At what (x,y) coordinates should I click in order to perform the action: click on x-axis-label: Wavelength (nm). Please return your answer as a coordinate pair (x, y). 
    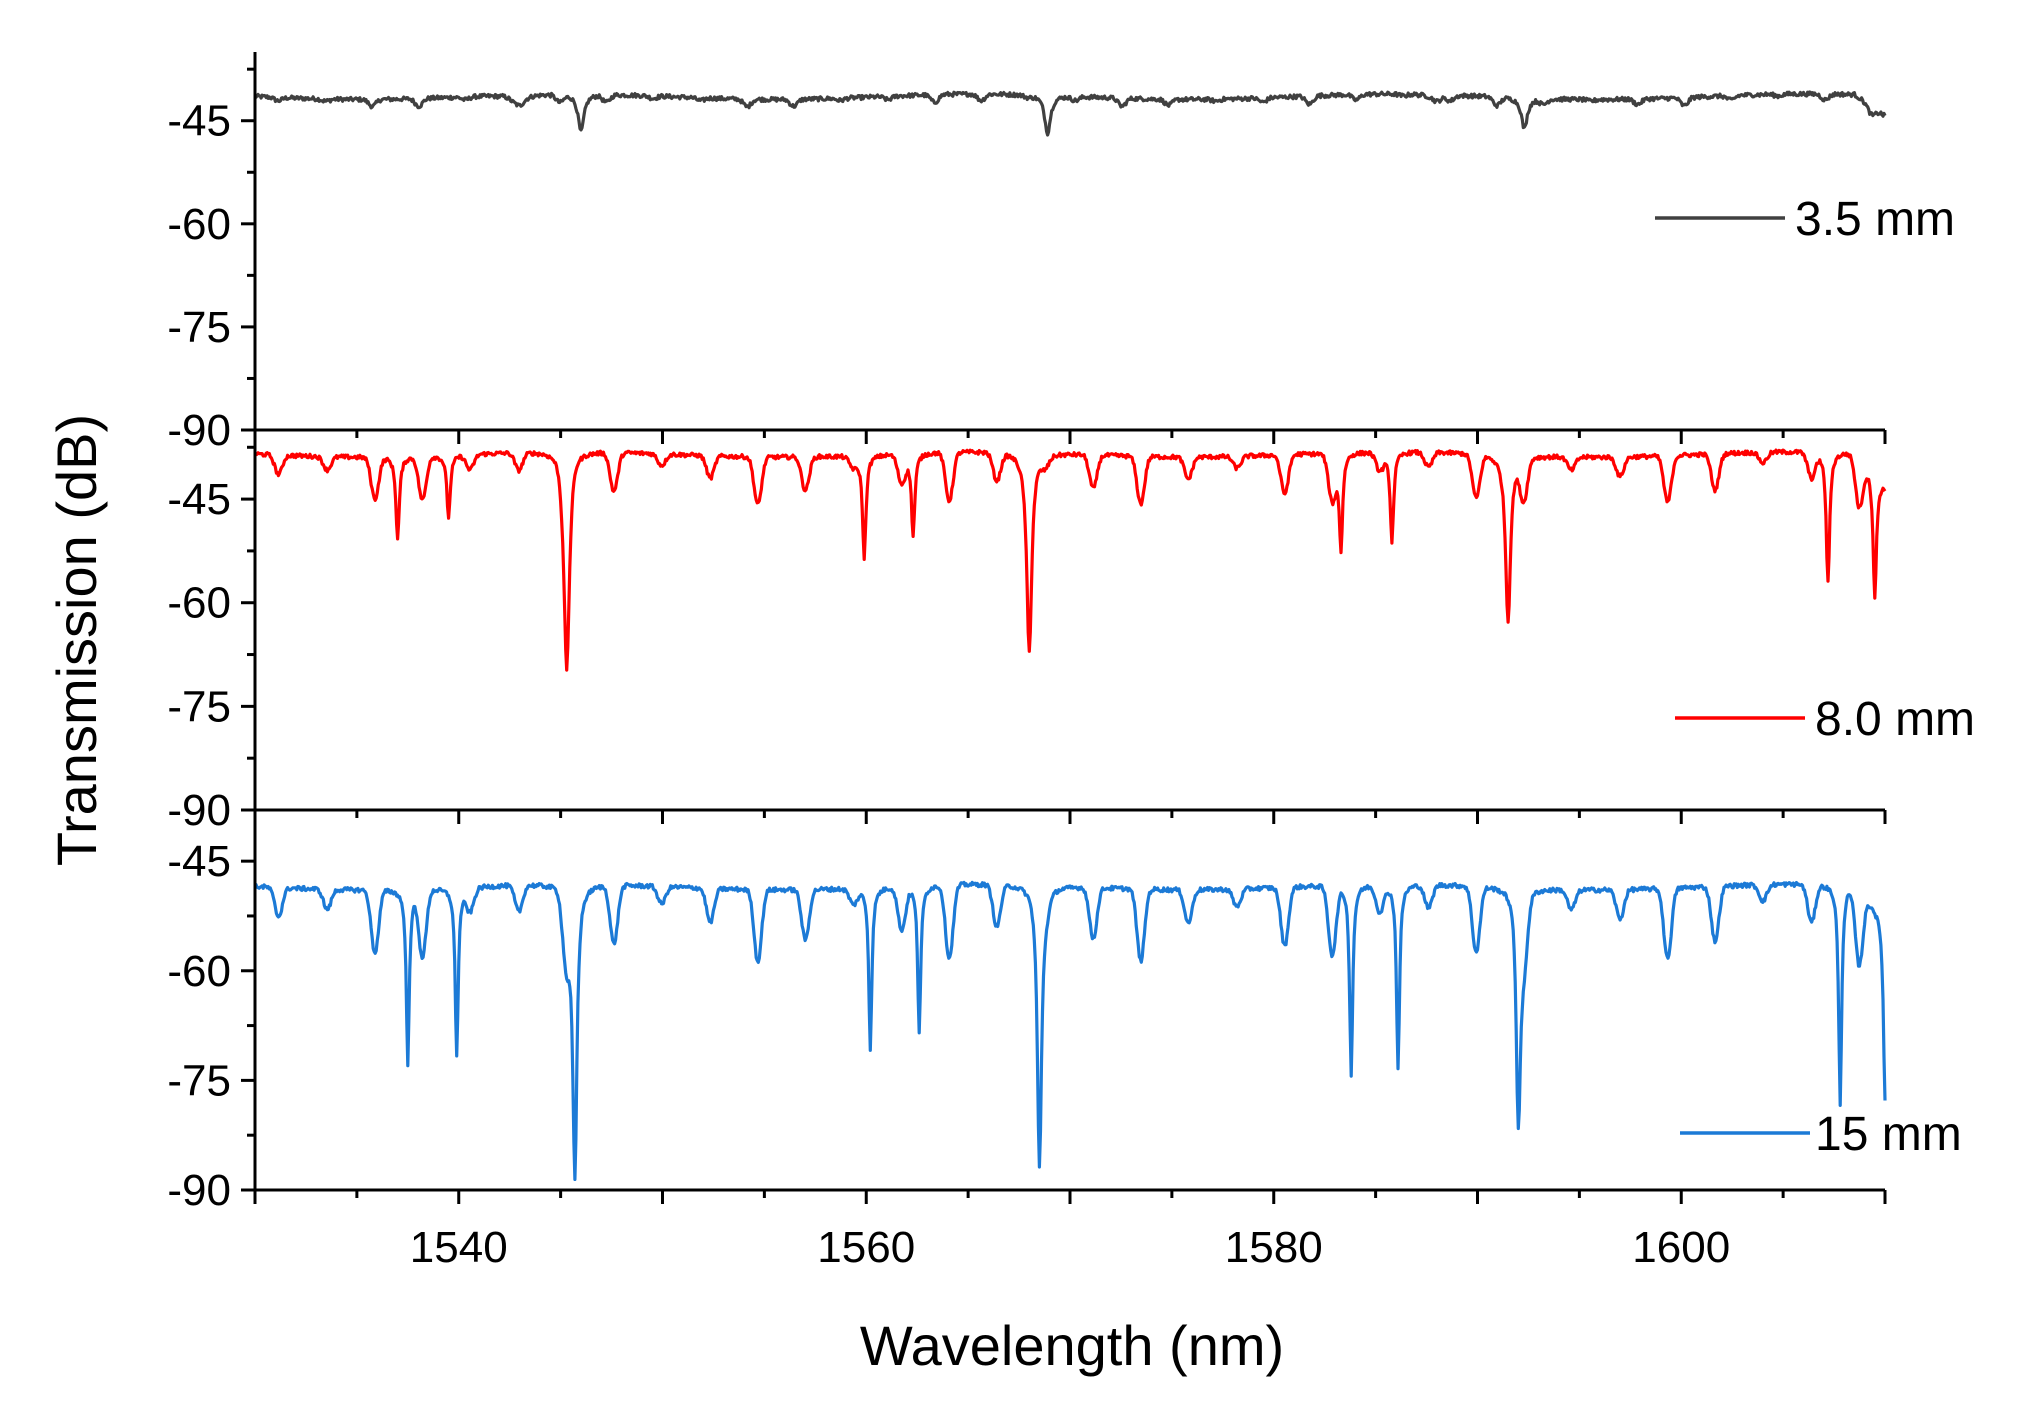
    Looking at the image, I should click on (1072, 1345).